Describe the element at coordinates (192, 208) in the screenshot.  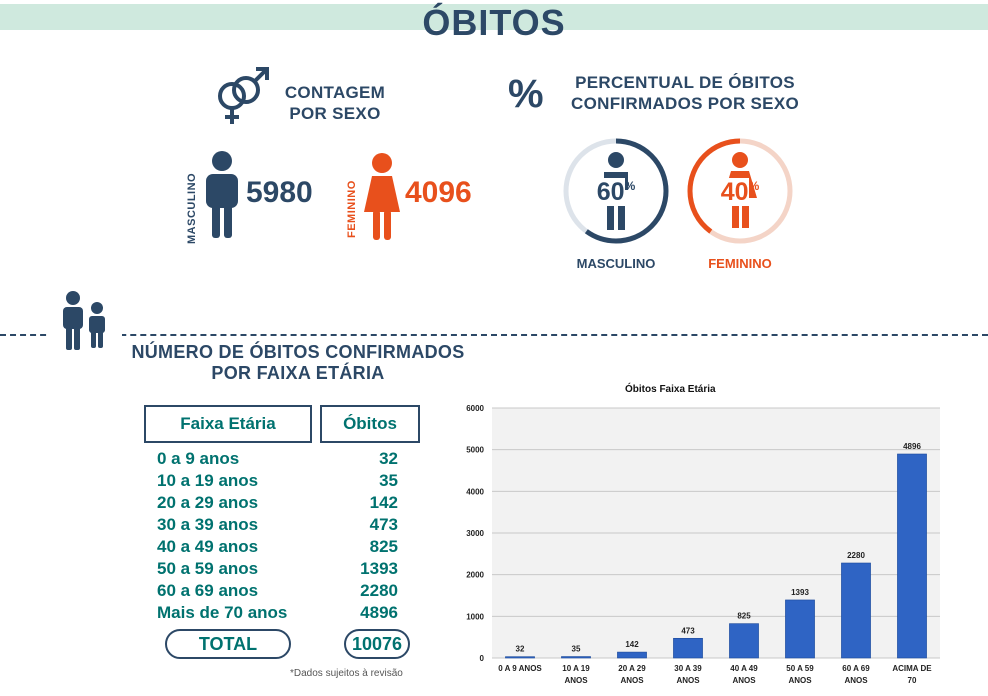
I see `male-vertical-label: MASCULINO` at that location.